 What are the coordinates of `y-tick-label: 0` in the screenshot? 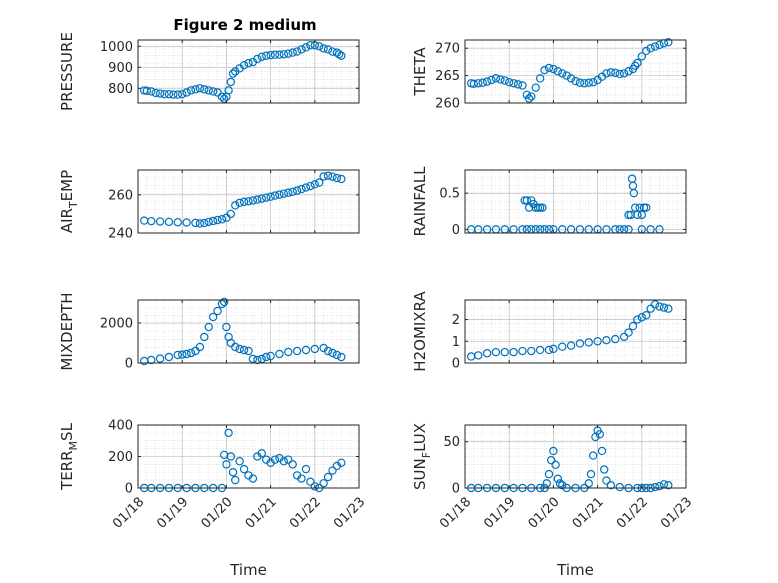 It's located at (129, 489).